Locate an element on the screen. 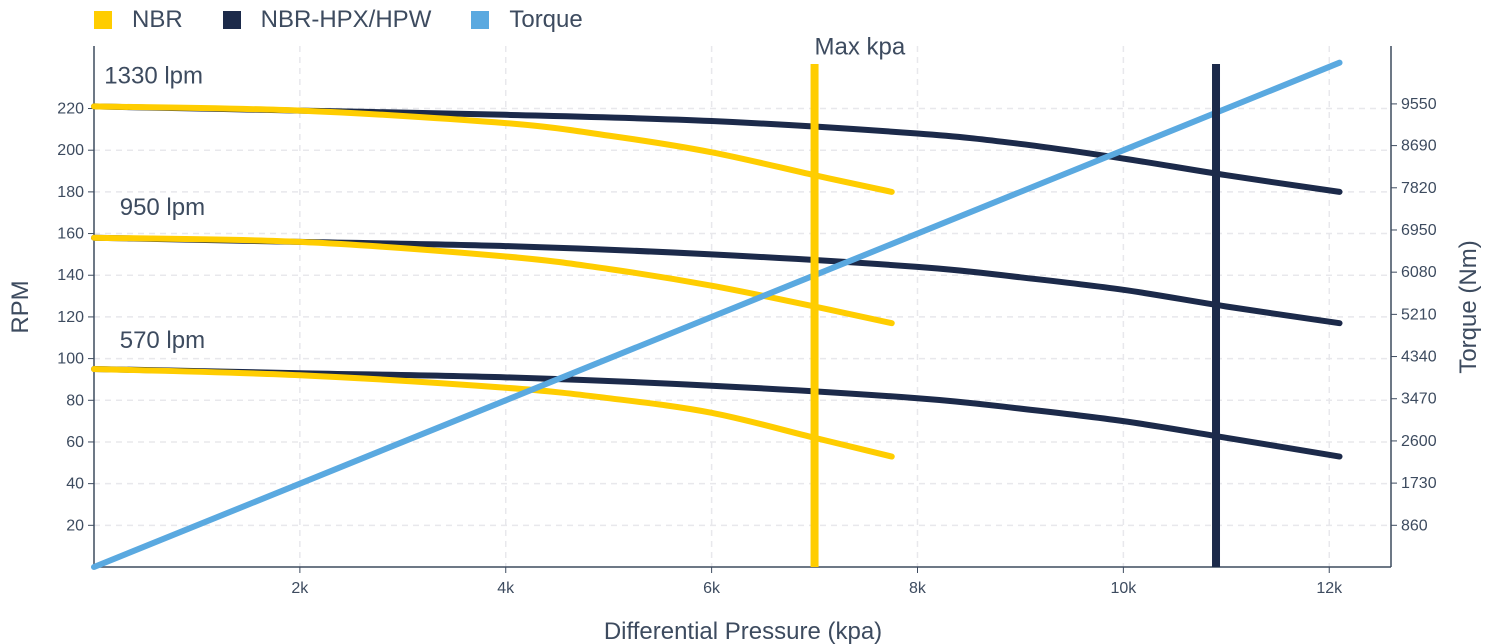 The image size is (1497, 644). y2-tick-label: 7820 is located at coordinates (1419, 188).